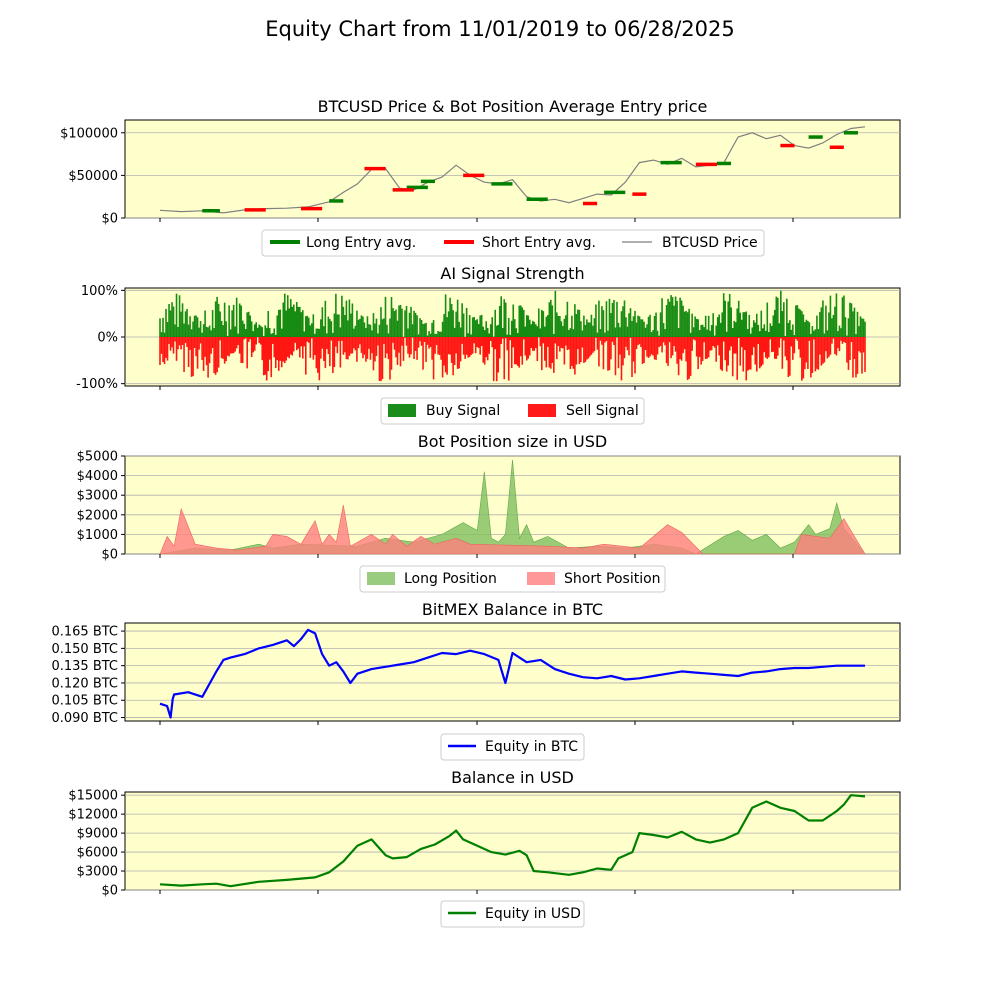  I want to click on btc-balance-panel-title: BitMEX Balance in BTC, so click(512, 609).